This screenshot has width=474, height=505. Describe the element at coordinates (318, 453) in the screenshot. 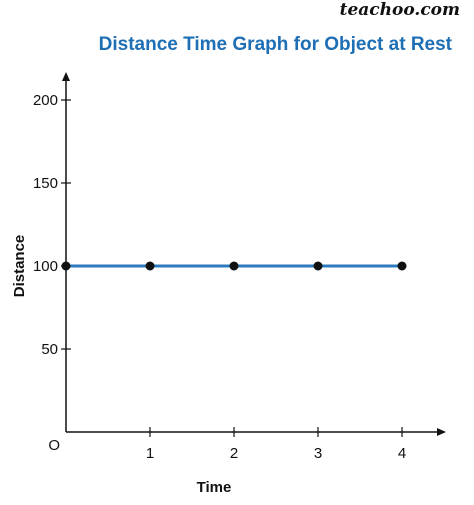

I see `x-tick-label: 3` at that location.